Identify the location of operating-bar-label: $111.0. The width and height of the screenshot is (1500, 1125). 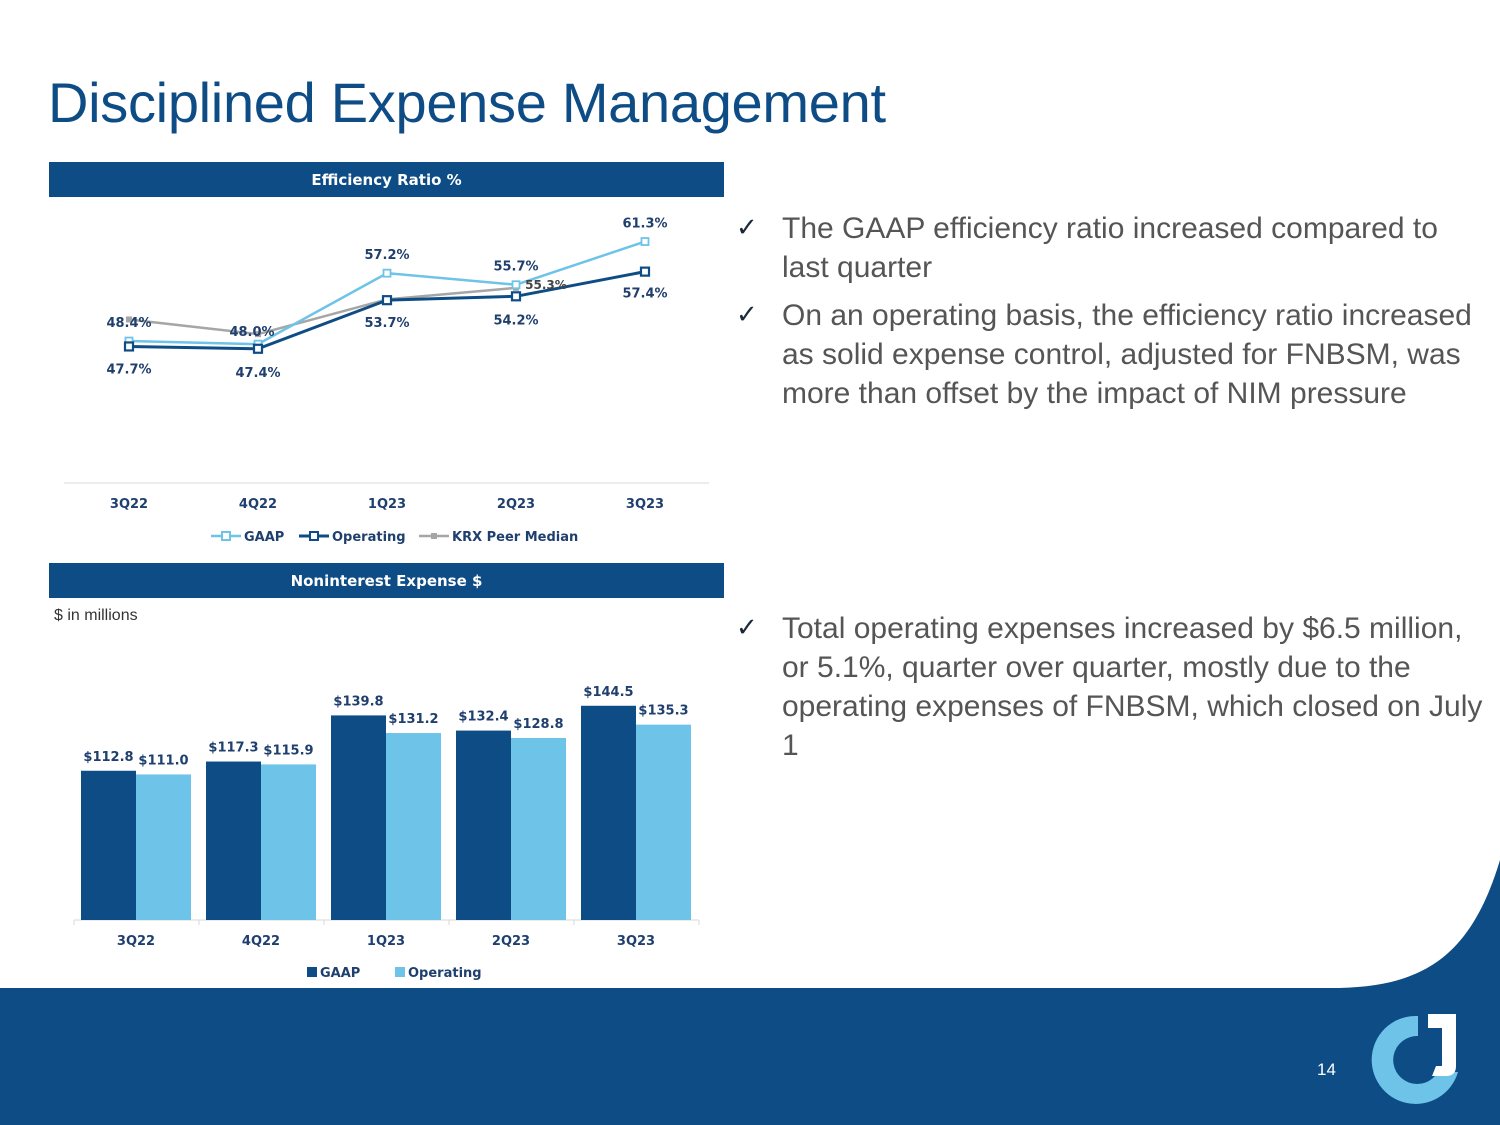
(163, 760).